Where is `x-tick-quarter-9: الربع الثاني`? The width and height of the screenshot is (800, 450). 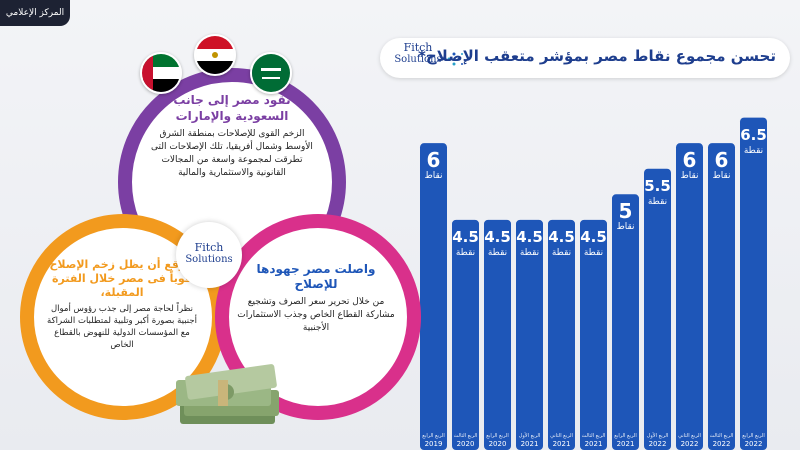
x-tick-quarter-9: الربع الثاني is located at coordinates (689, 436).